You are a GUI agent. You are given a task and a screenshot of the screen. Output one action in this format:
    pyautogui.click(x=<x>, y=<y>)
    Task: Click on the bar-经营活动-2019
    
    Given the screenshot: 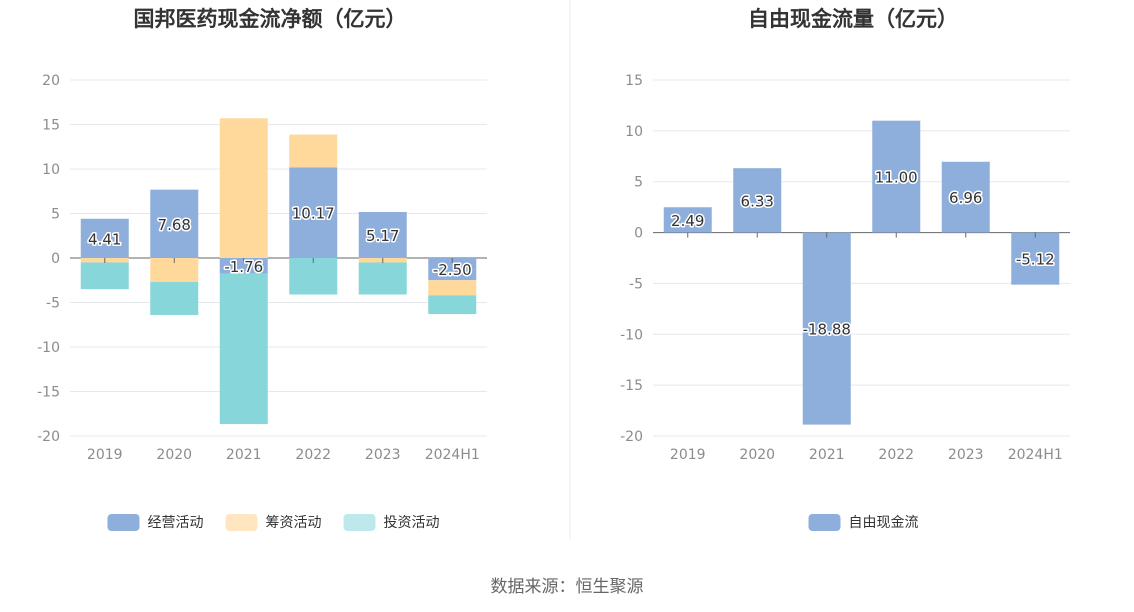 What is the action you would take?
    pyautogui.click(x=104, y=238)
    